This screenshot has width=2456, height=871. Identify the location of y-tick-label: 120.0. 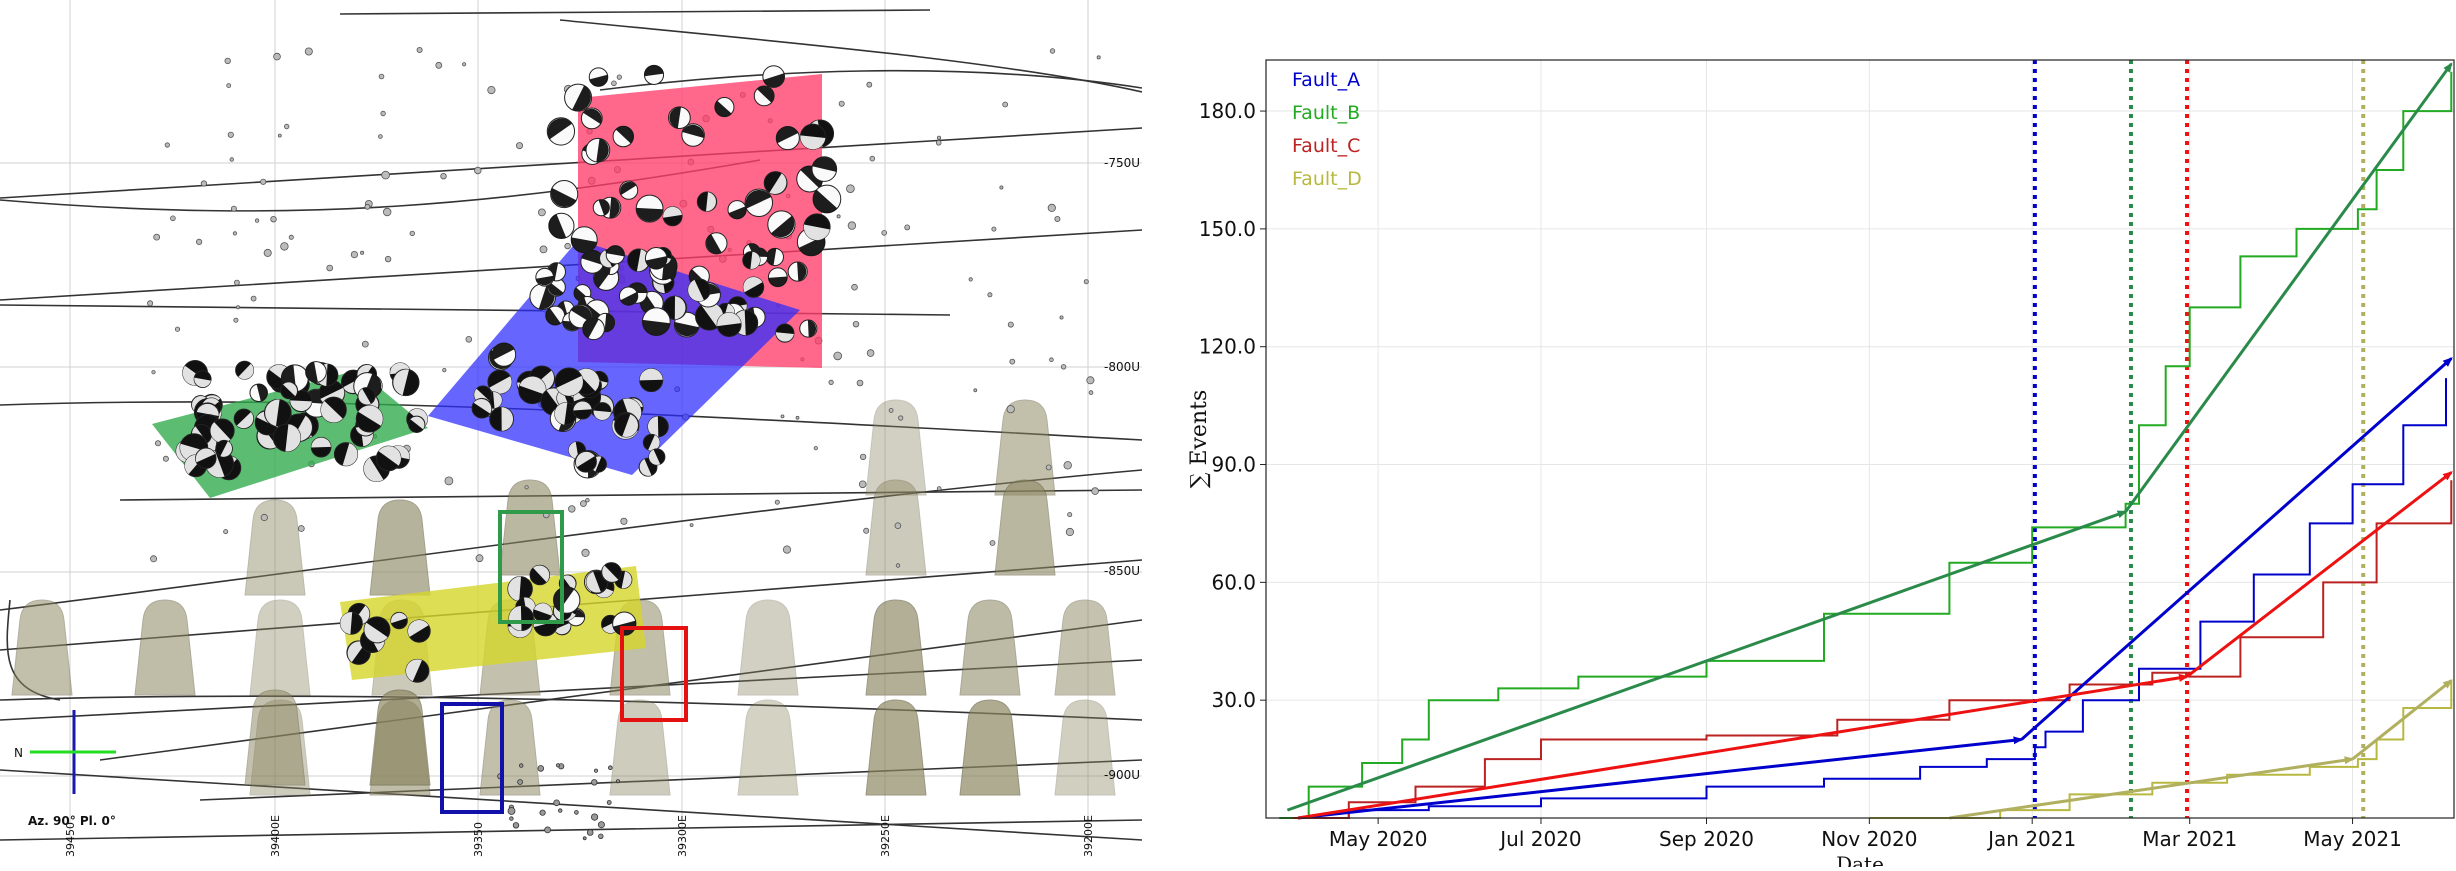
(1227, 347).